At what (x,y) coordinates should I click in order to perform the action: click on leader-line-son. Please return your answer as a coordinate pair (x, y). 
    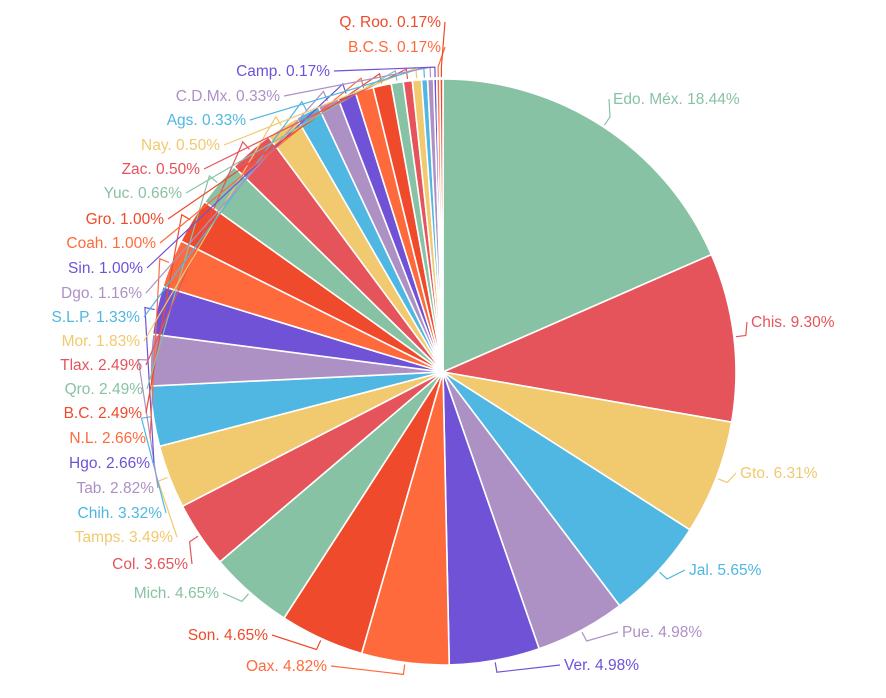
    Looking at the image, I should click on (296, 642).